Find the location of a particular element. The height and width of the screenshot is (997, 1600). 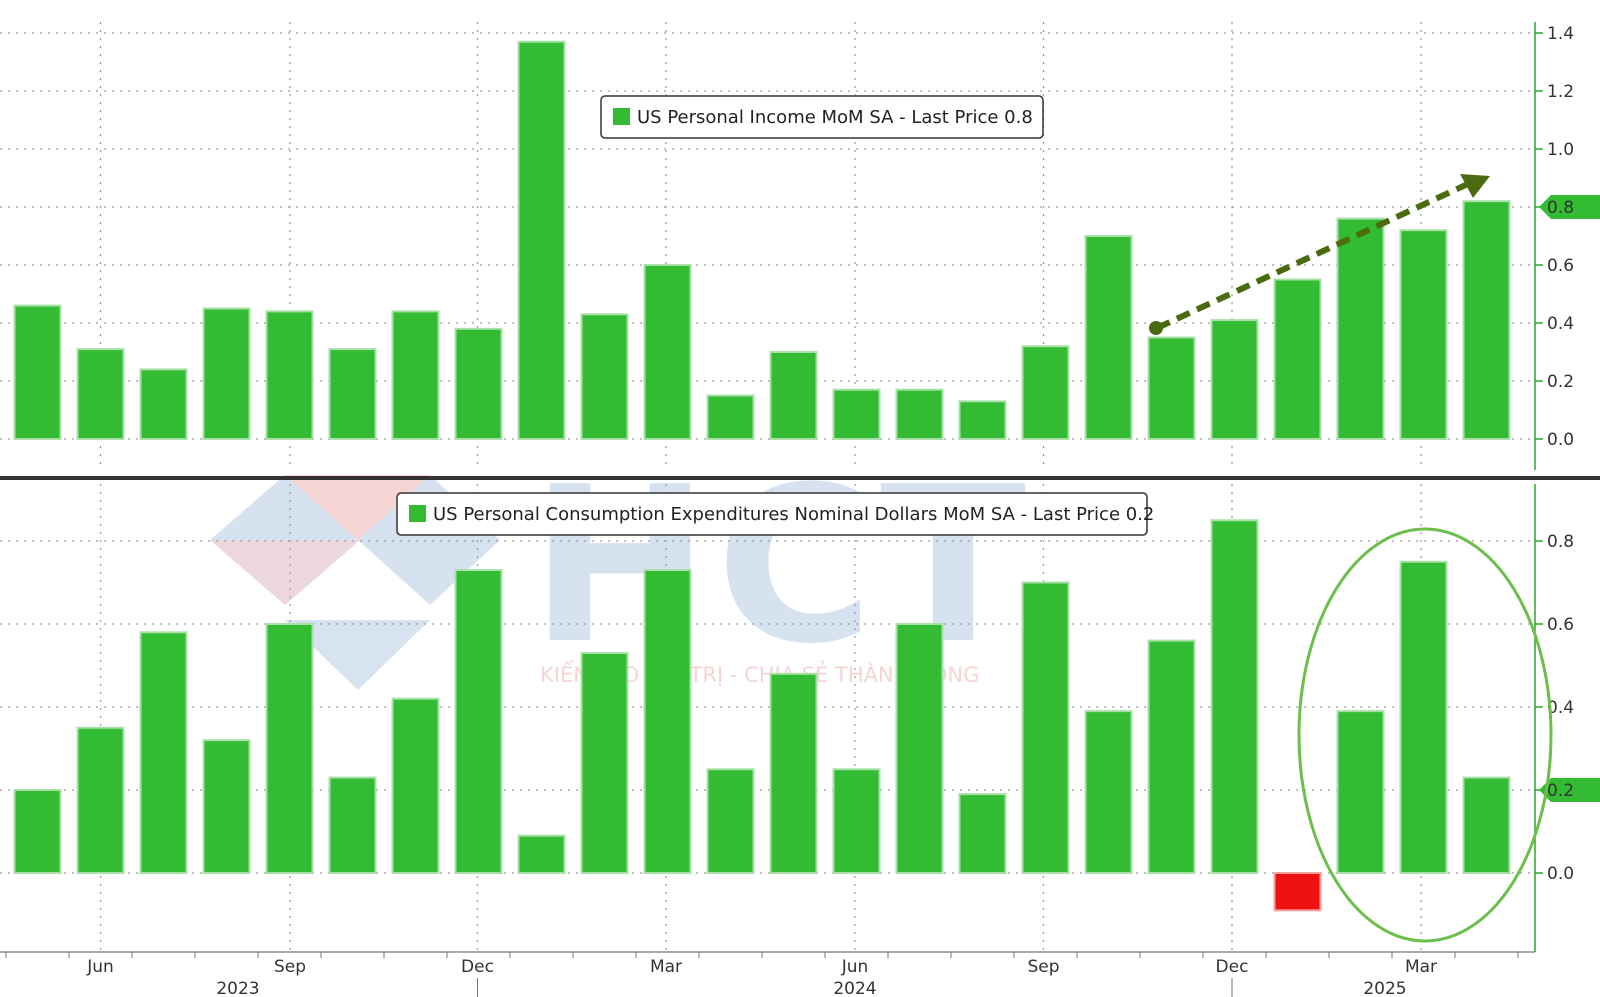

last-price-label: 0.2 is located at coordinates (1560, 791).